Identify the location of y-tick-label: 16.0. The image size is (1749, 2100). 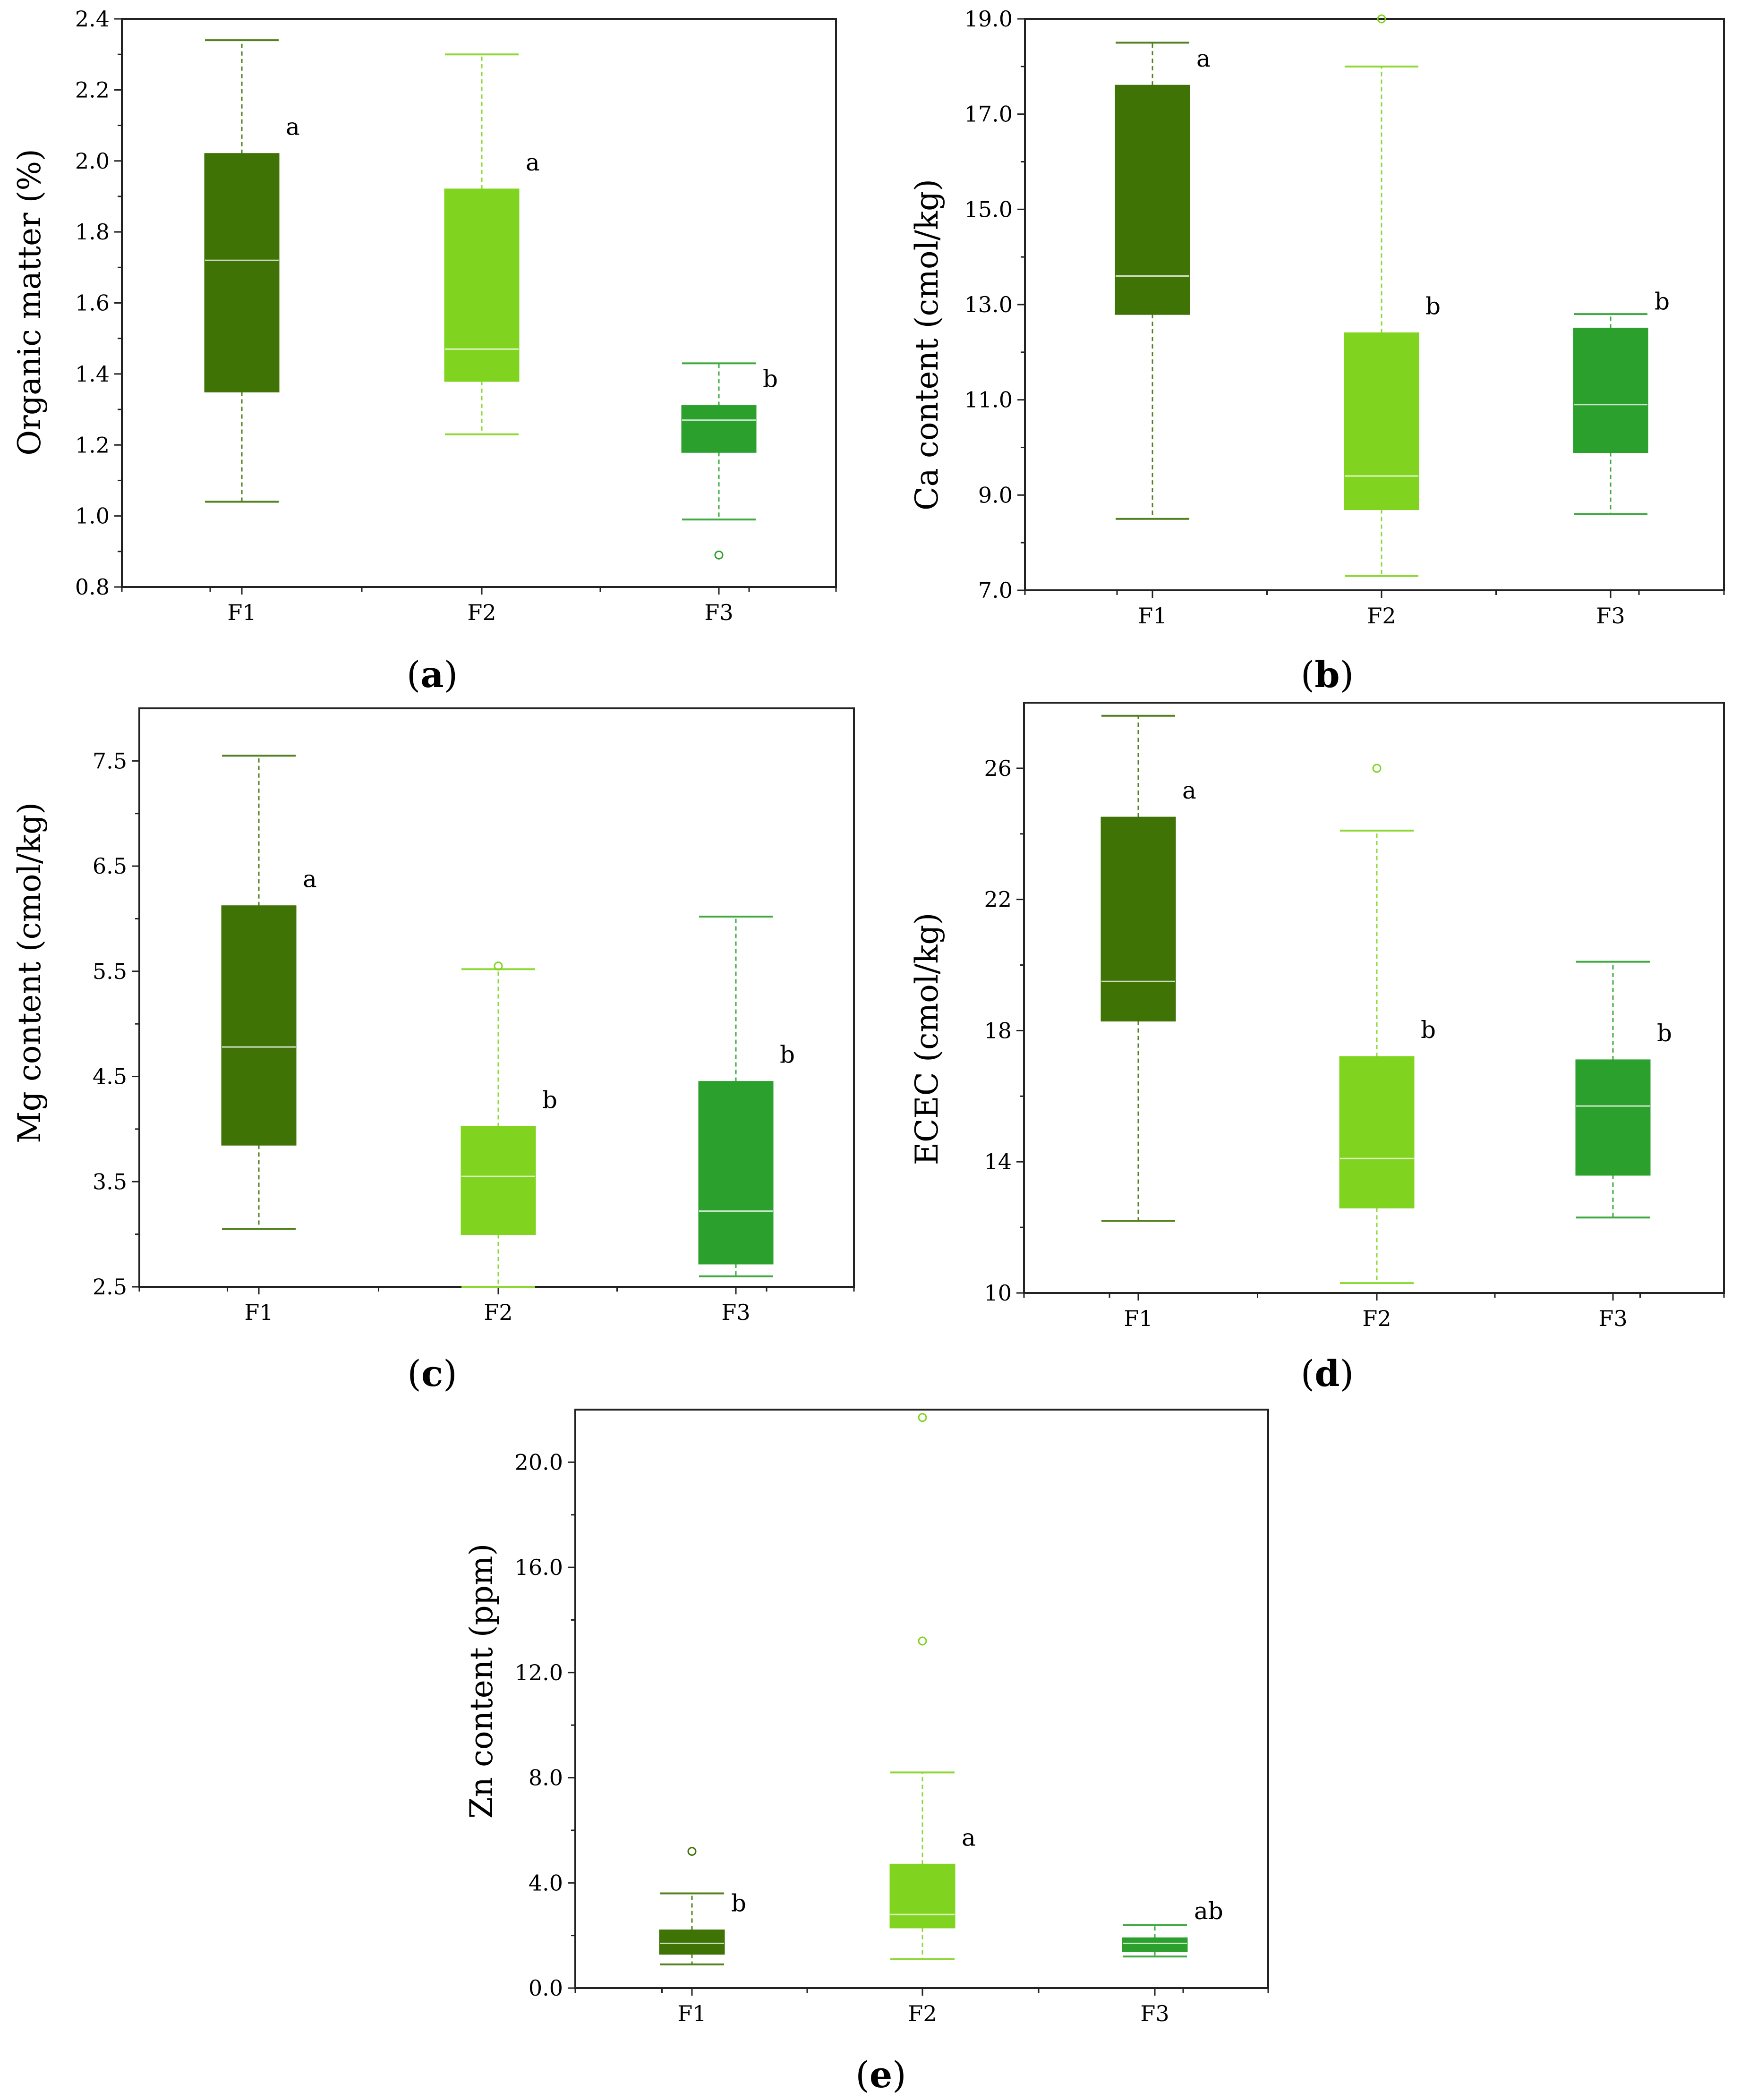
(539, 1568).